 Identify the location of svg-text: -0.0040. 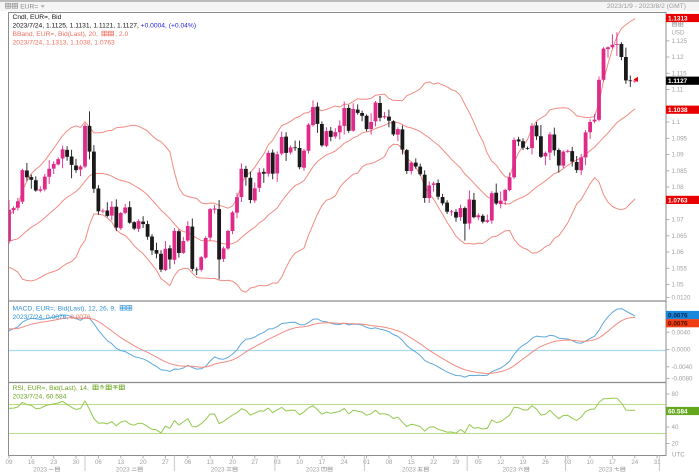
(683, 367).